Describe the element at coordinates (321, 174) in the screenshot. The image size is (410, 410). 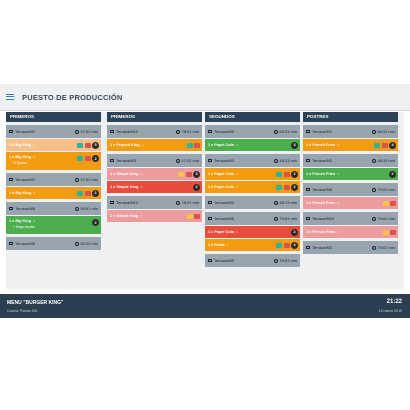
I see `item-name: 1 x French Fries` at that location.